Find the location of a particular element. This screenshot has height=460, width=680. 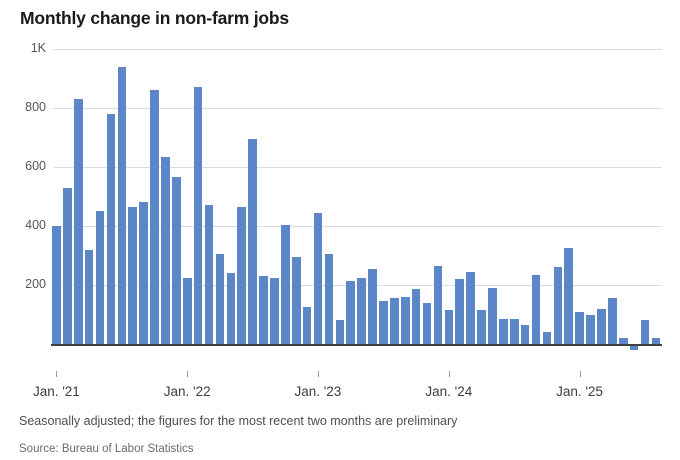

bar-jul-2024 is located at coordinates (514, 331).